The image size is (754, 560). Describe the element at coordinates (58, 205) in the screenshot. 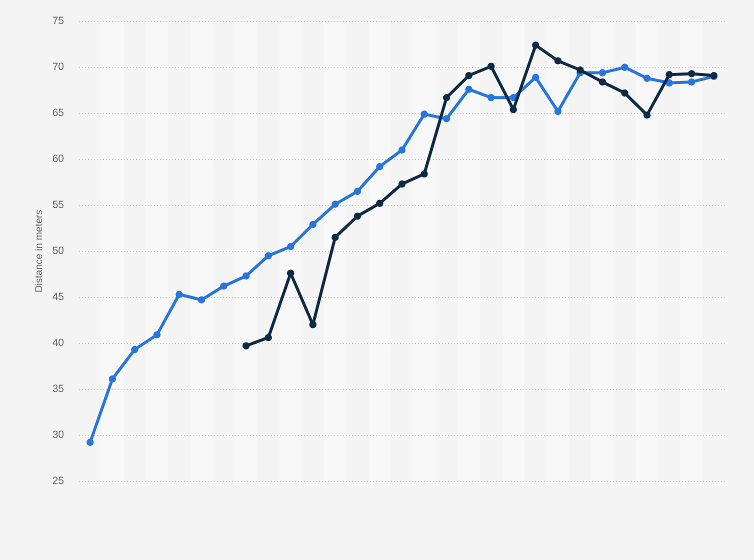

I see `y-tick-label: 55` at that location.